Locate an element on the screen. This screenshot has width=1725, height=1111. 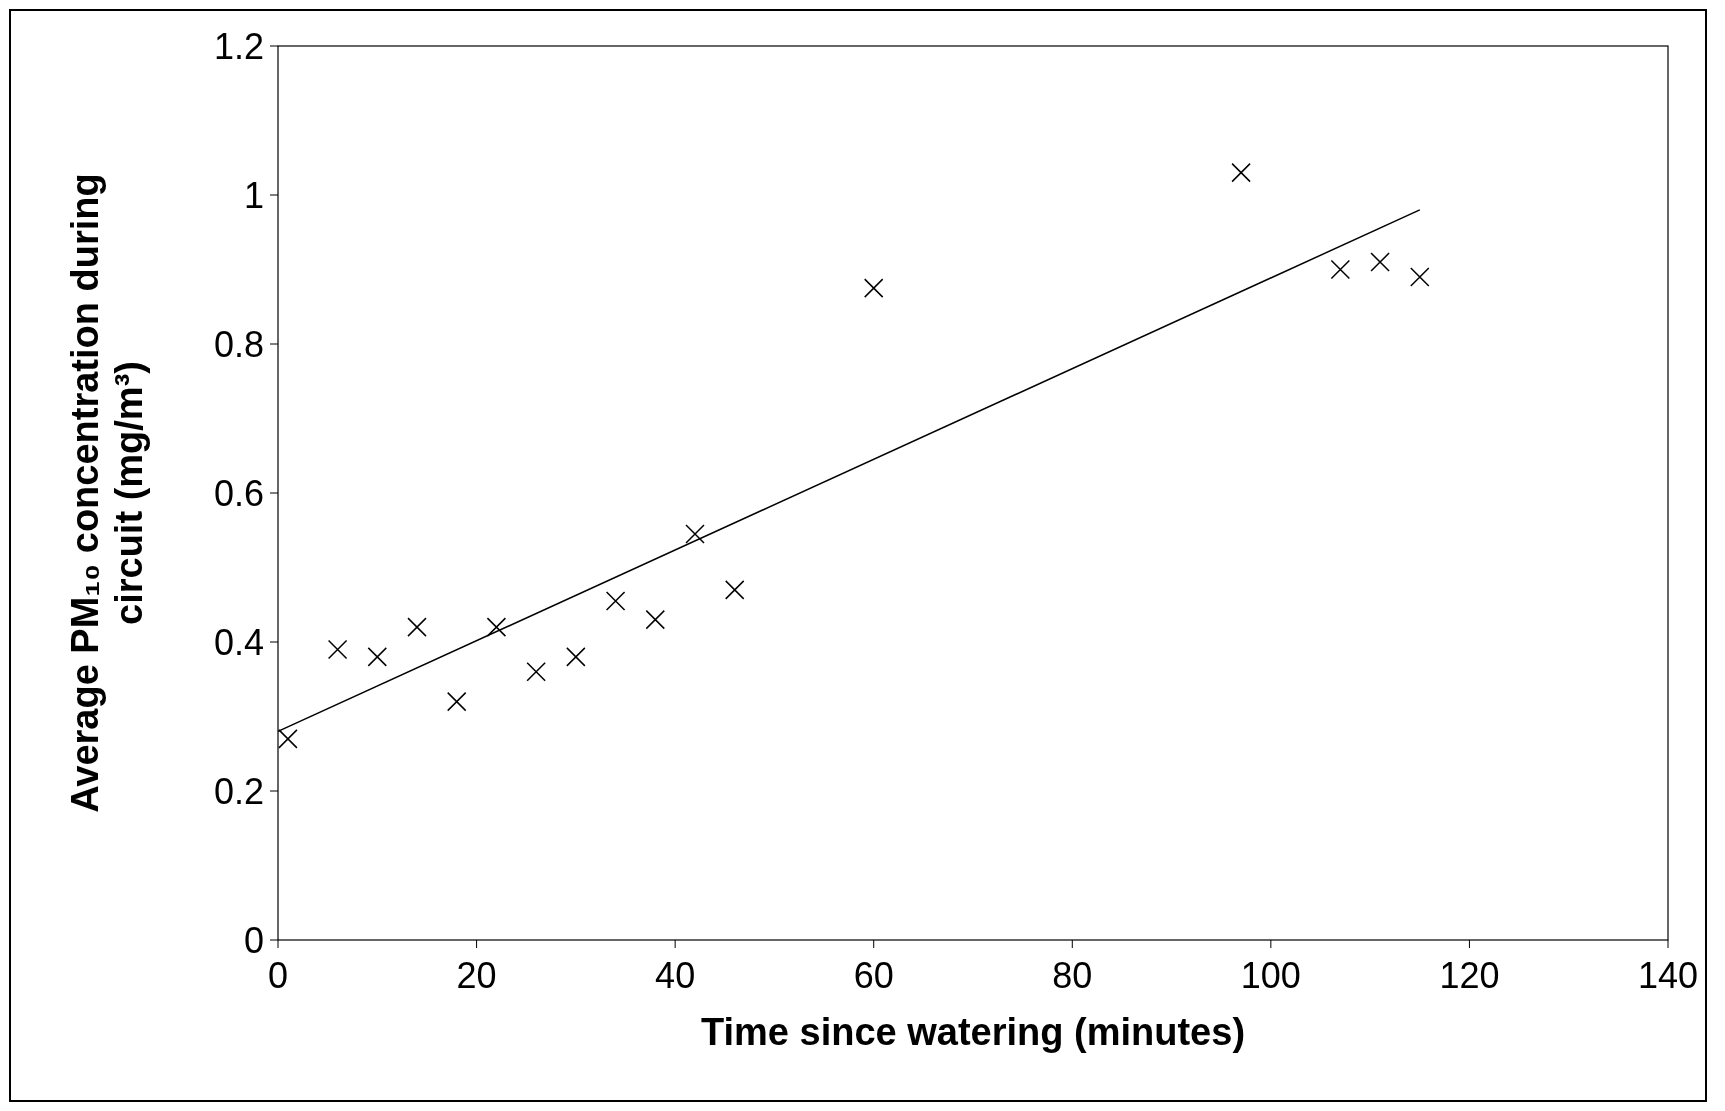
y-tick-label: 0.2 is located at coordinates (238, 791).